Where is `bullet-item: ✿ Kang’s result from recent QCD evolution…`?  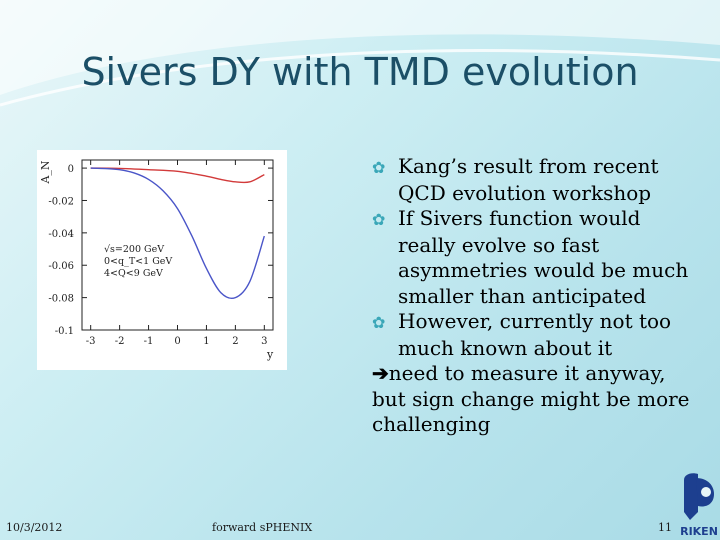
bullet-item: ✿ Kang’s result from recent QCD evolution… is located at coordinates (528, 180).